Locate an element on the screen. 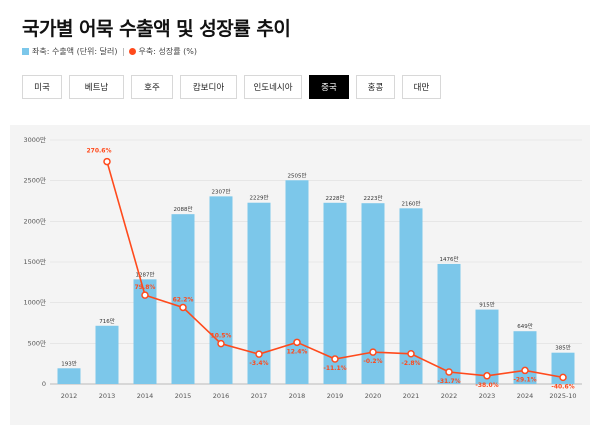 The height and width of the screenshot is (425, 600). growth-value-label: -11.1% is located at coordinates (334, 368).